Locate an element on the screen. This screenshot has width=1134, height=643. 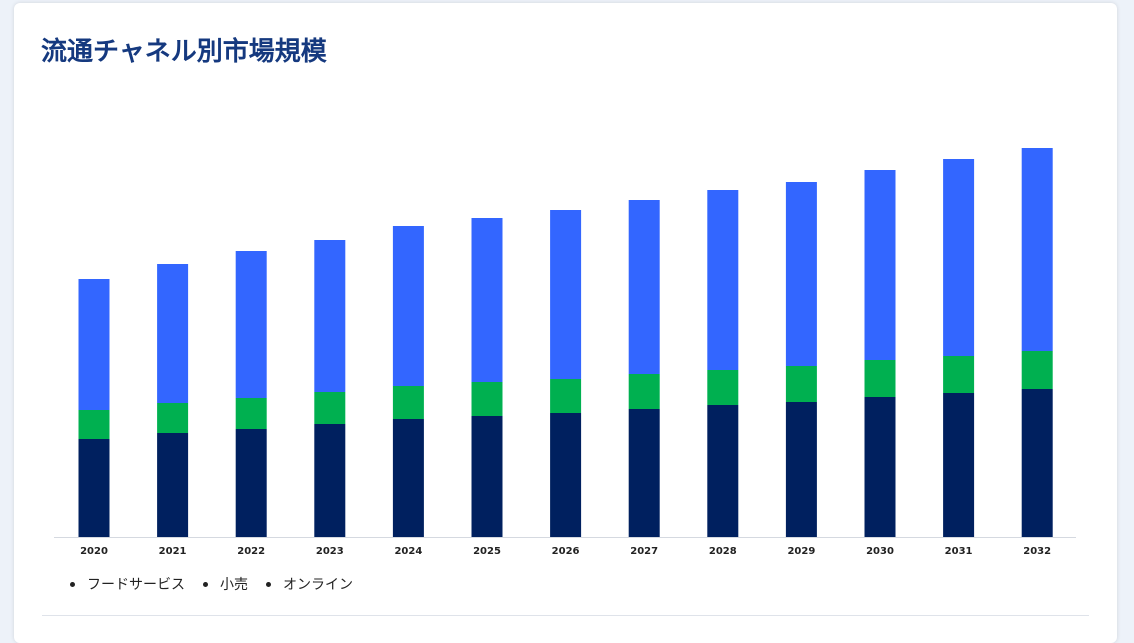
legend-label: オンライン is located at coordinates (318, 585).